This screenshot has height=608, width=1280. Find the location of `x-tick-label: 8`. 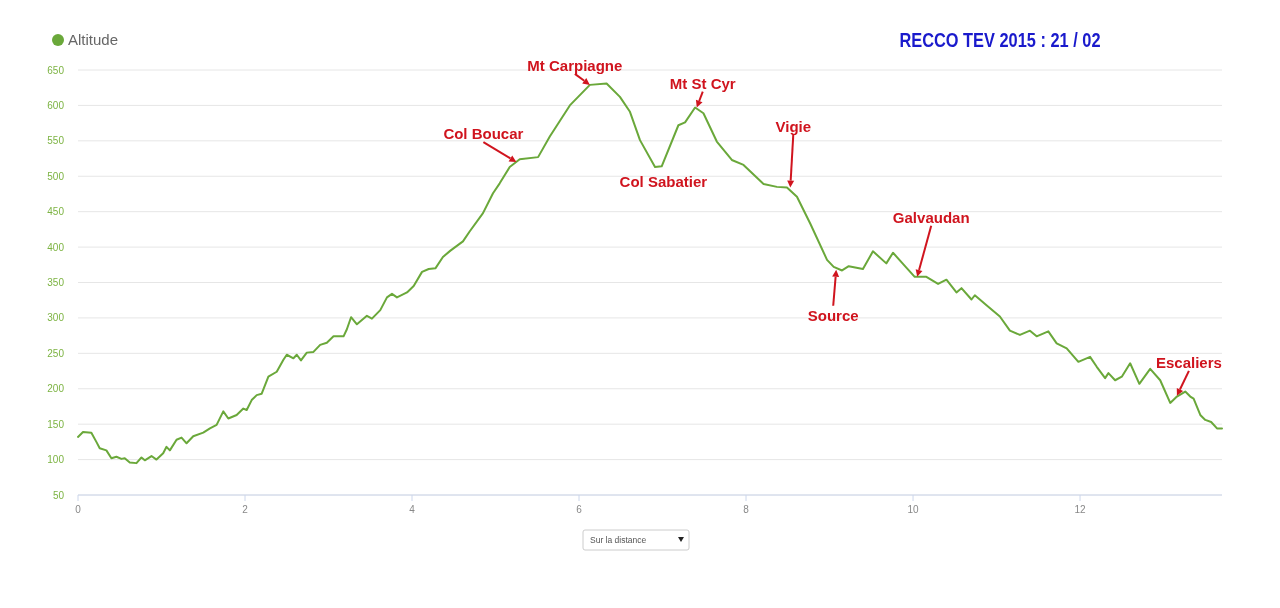

x-tick-label: 8 is located at coordinates (746, 509).